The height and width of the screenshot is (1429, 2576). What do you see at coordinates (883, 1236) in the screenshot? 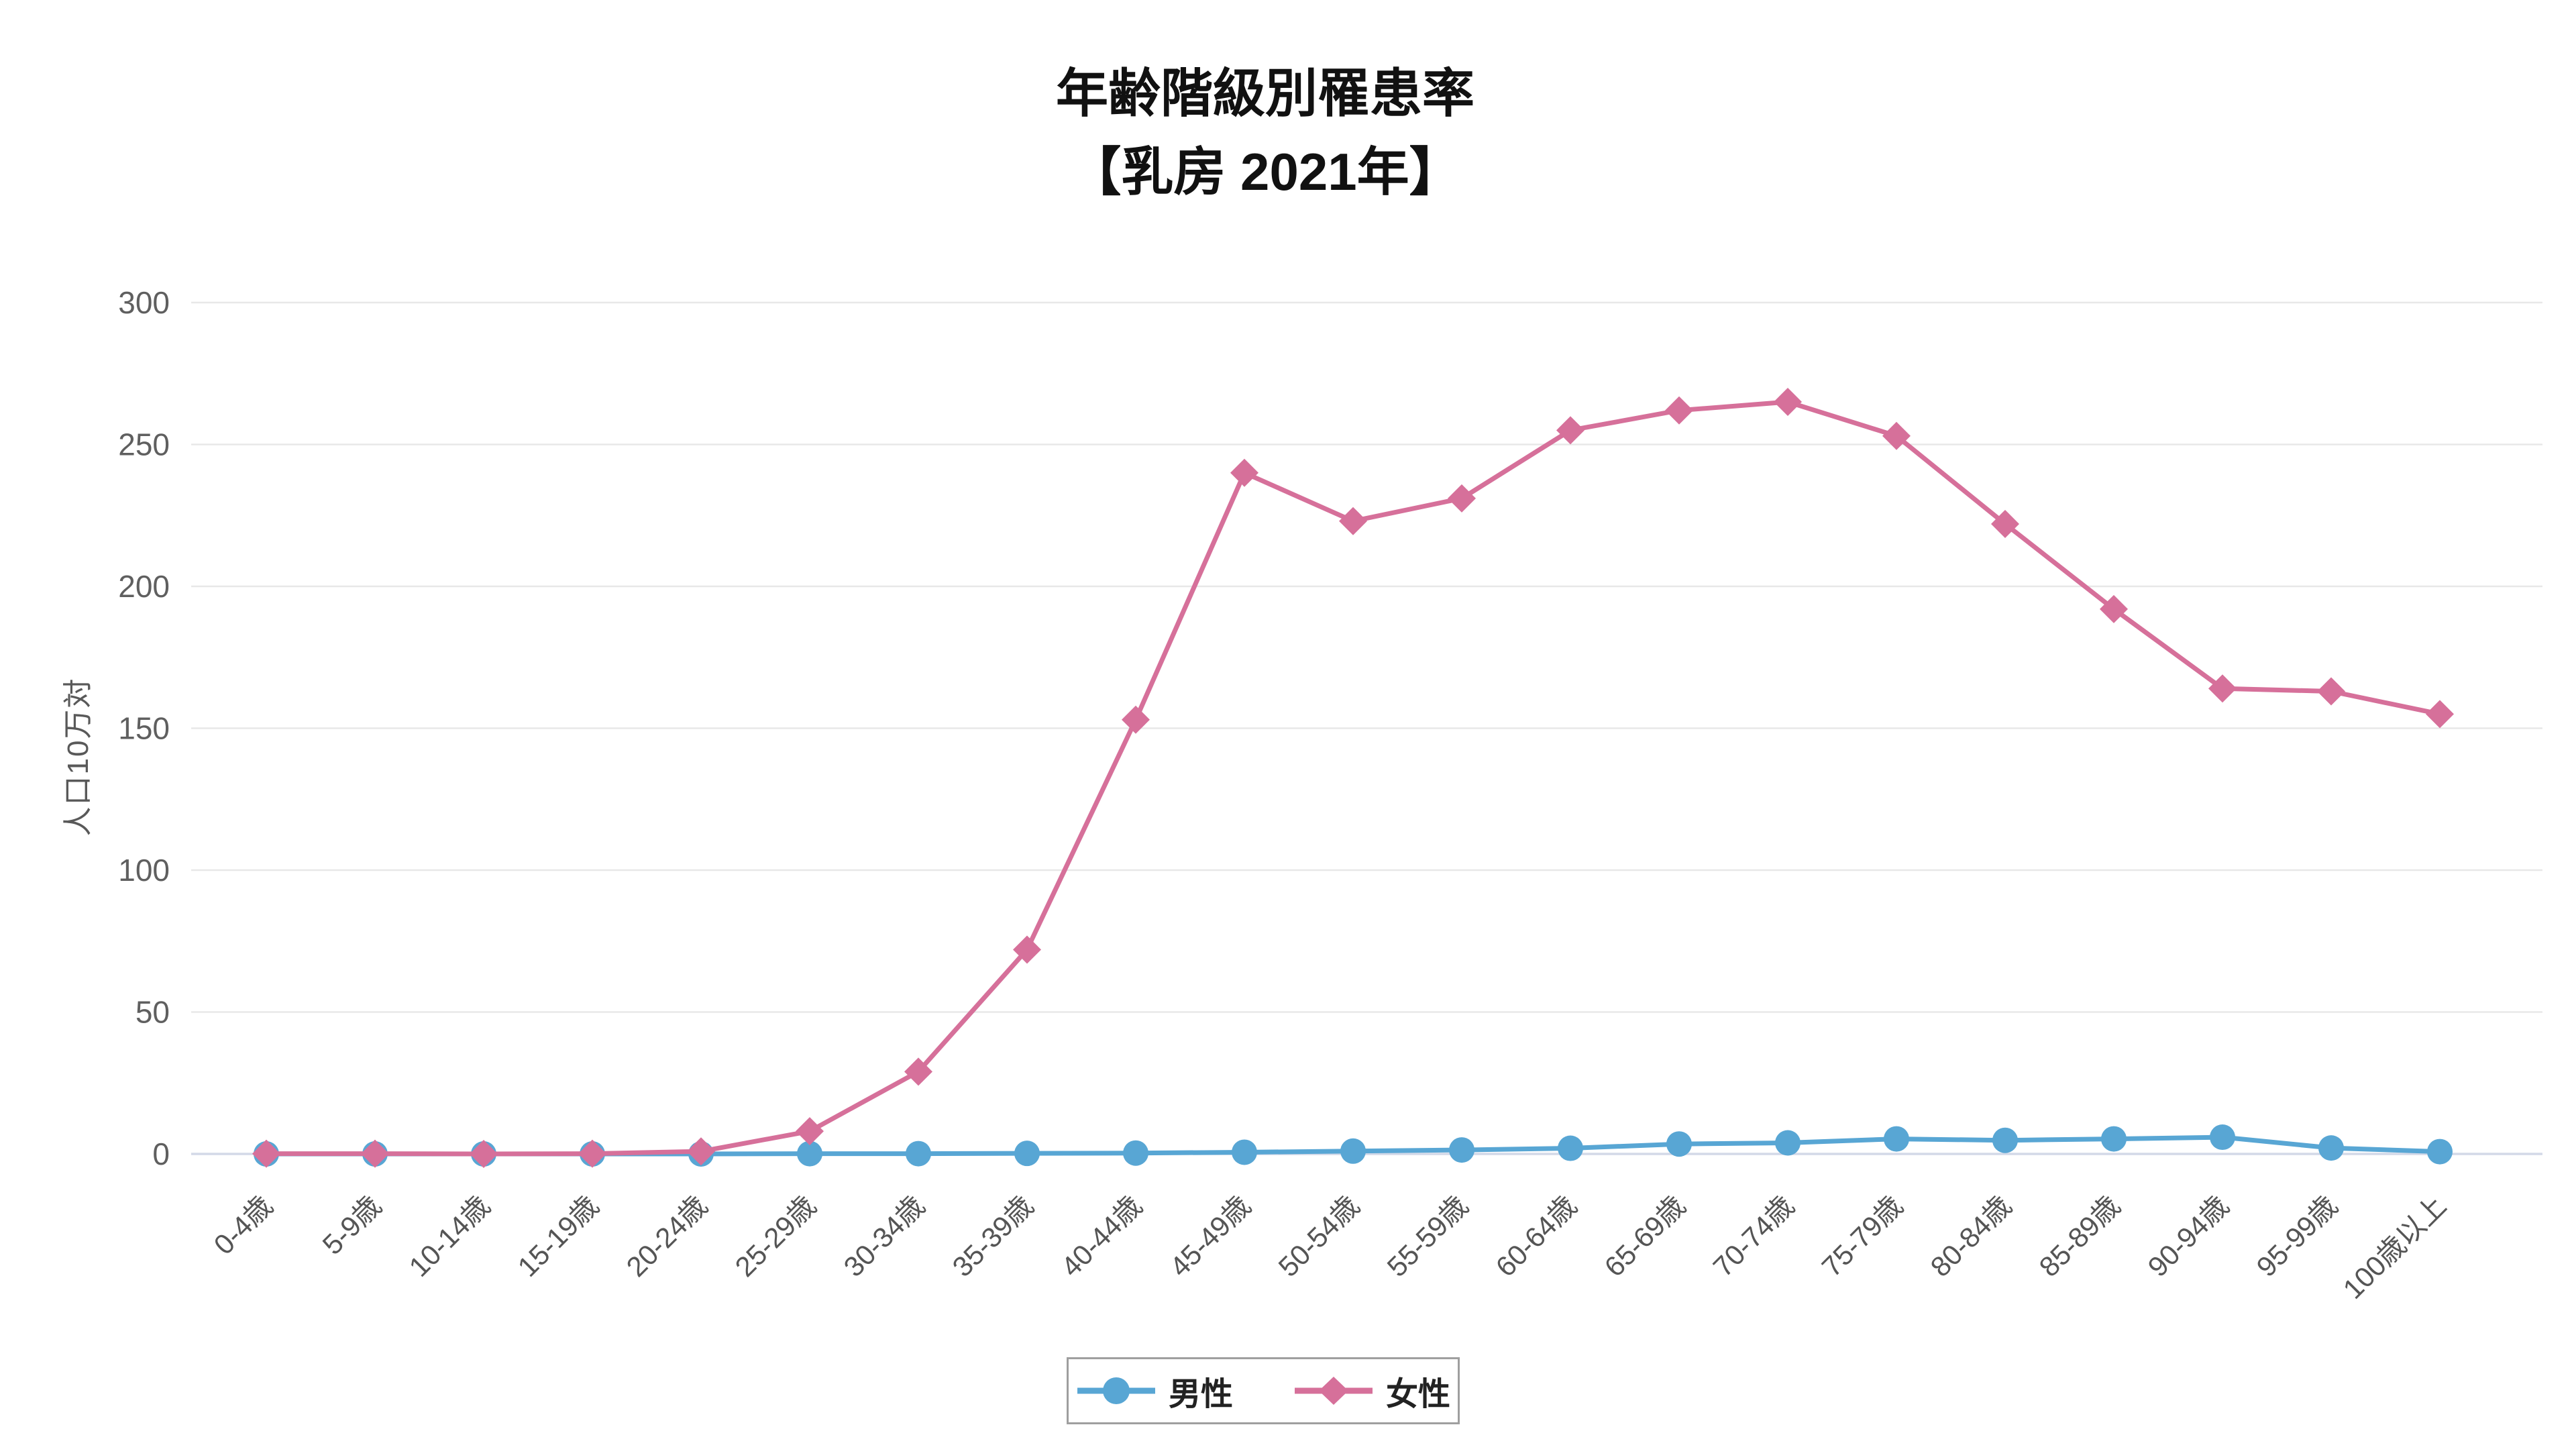
I see `x-tick-label: 30-34歳` at bounding box center [883, 1236].